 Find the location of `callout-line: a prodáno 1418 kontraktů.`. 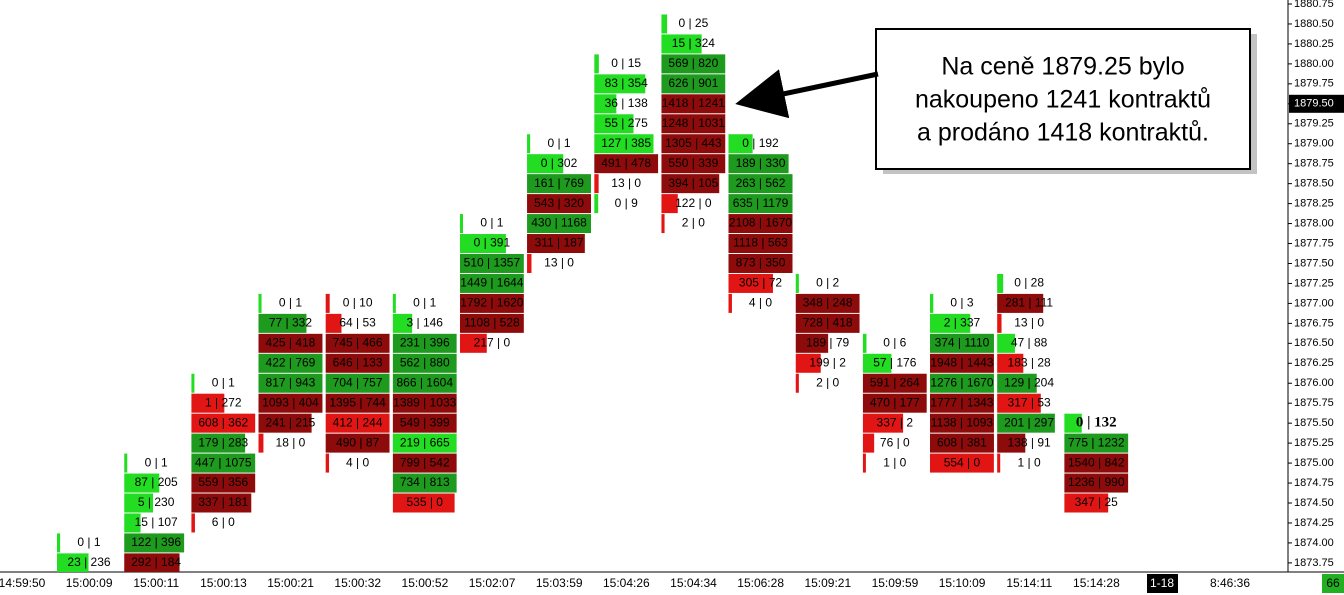

callout-line: a prodáno 1418 kontraktů. is located at coordinates (1063, 133).